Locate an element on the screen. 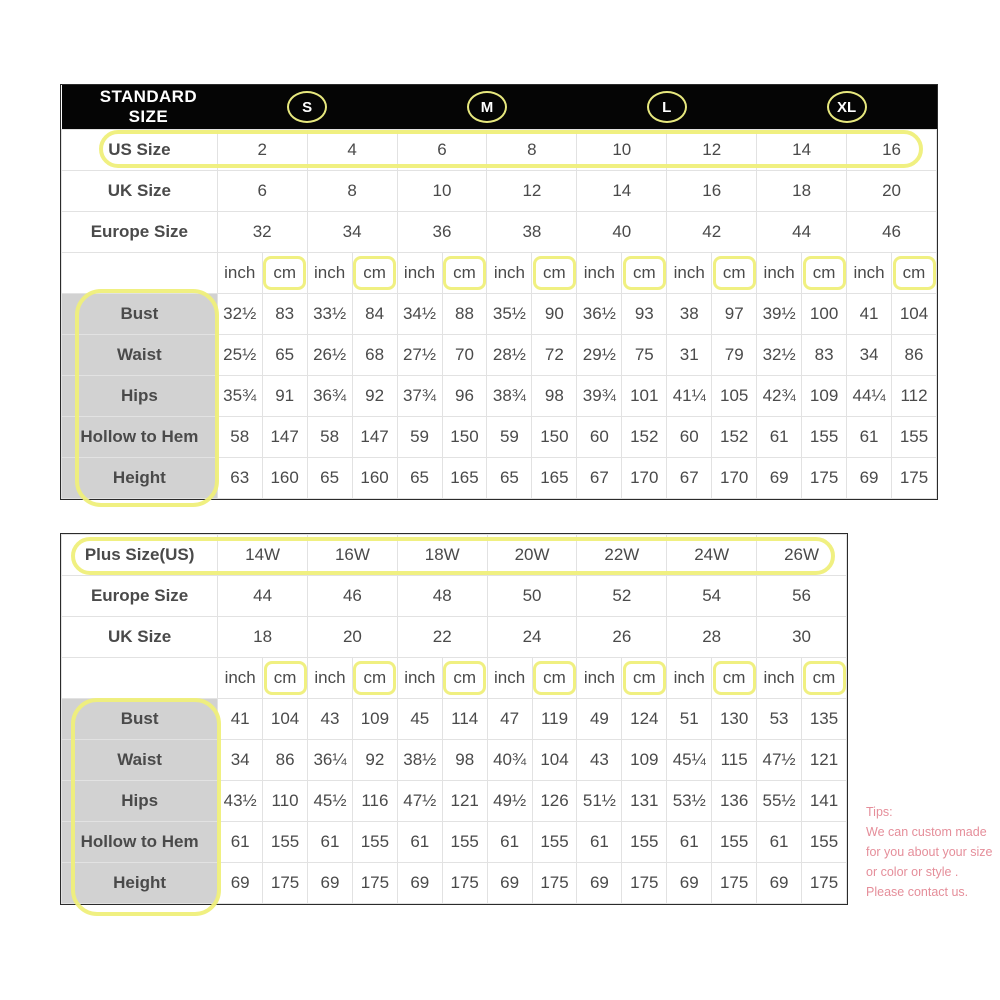  measure-value-cell: 124 is located at coordinates (644, 719).